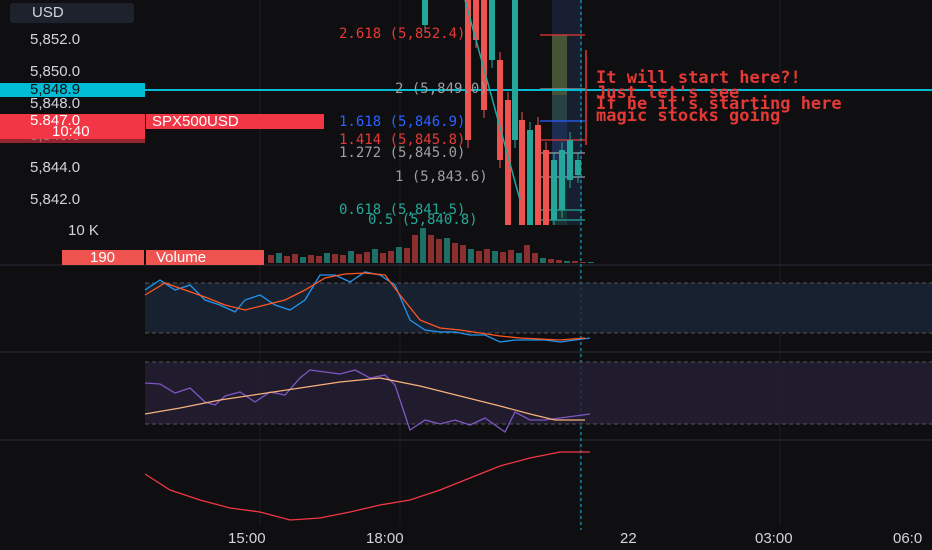  I want to click on current-price-tag: 5,848.9, so click(72, 89).